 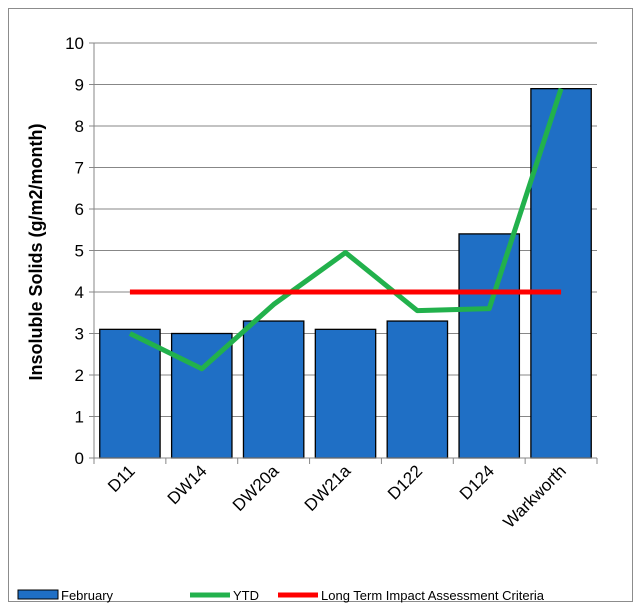 What do you see at coordinates (38, 594) in the screenshot?
I see `legend-swatch-february` at bounding box center [38, 594].